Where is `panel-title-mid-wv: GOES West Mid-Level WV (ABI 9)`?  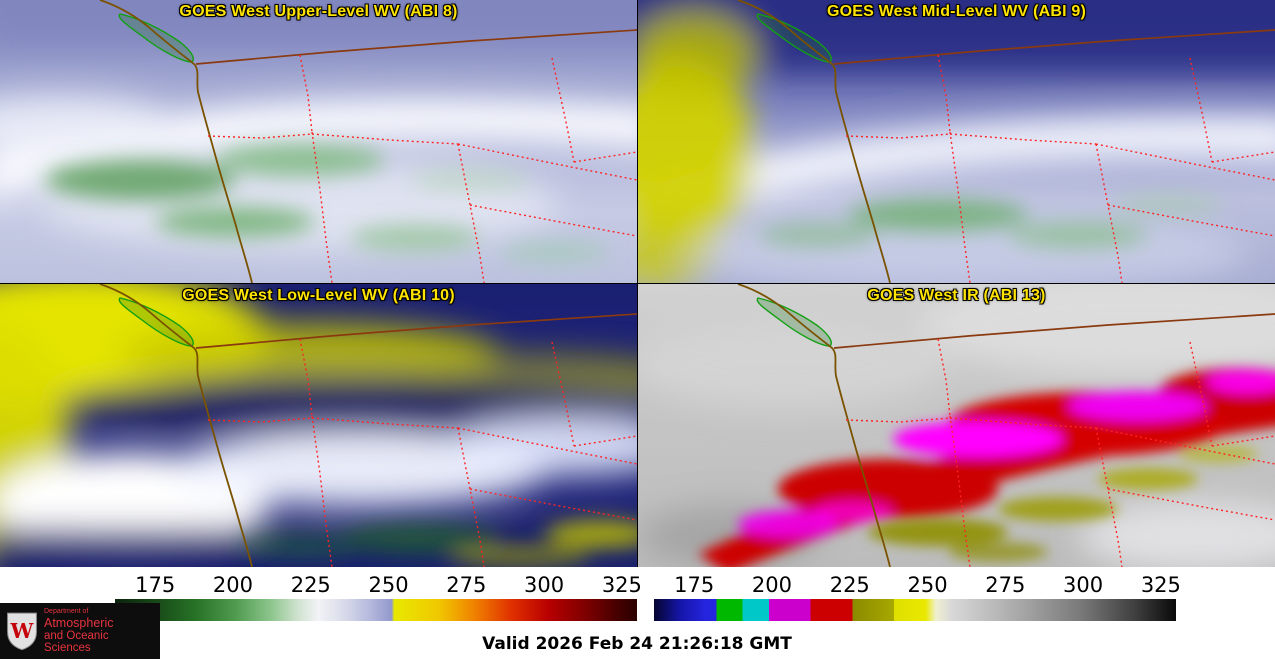 panel-title-mid-wv: GOES West Mid-Level WV (ABI 9) is located at coordinates (956, 11).